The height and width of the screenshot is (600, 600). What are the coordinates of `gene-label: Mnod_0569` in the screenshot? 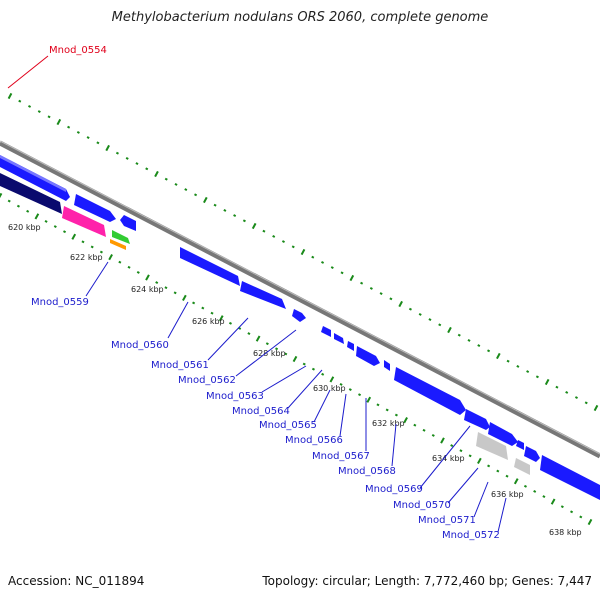 It's located at (394, 489).